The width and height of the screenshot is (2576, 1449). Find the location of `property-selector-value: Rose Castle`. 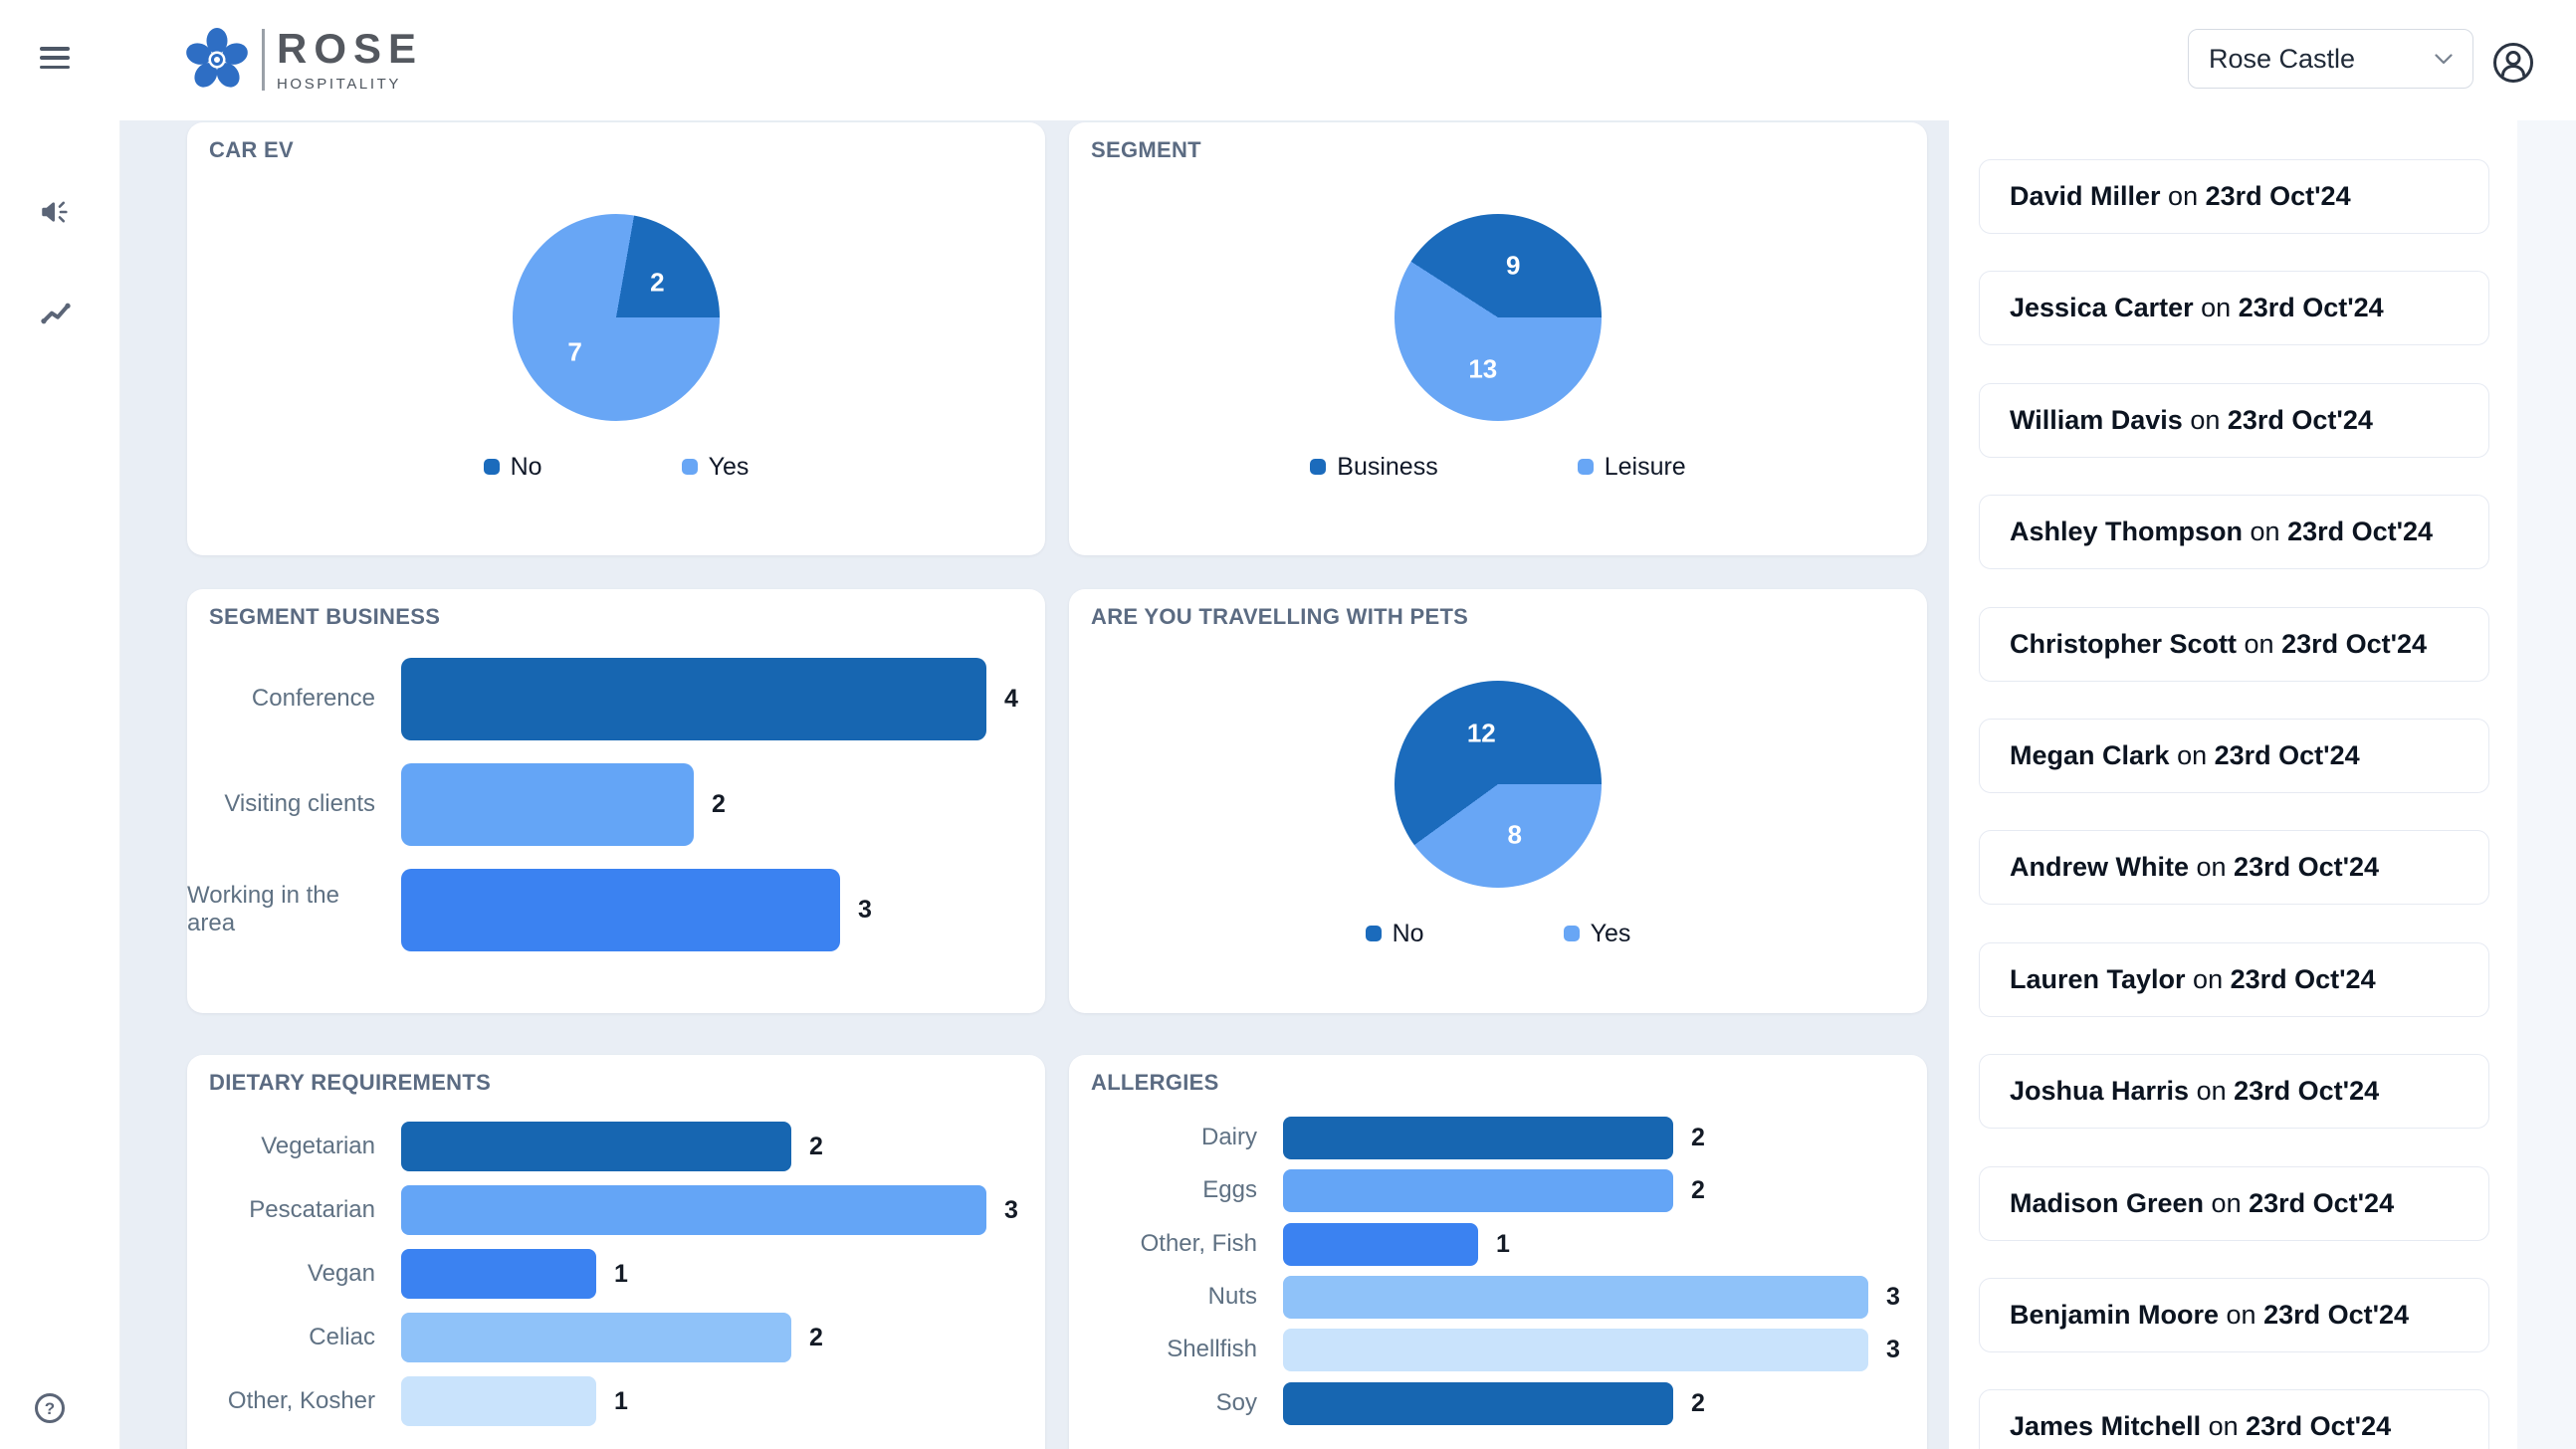

property-selector-value: Rose Castle is located at coordinates (2282, 58).